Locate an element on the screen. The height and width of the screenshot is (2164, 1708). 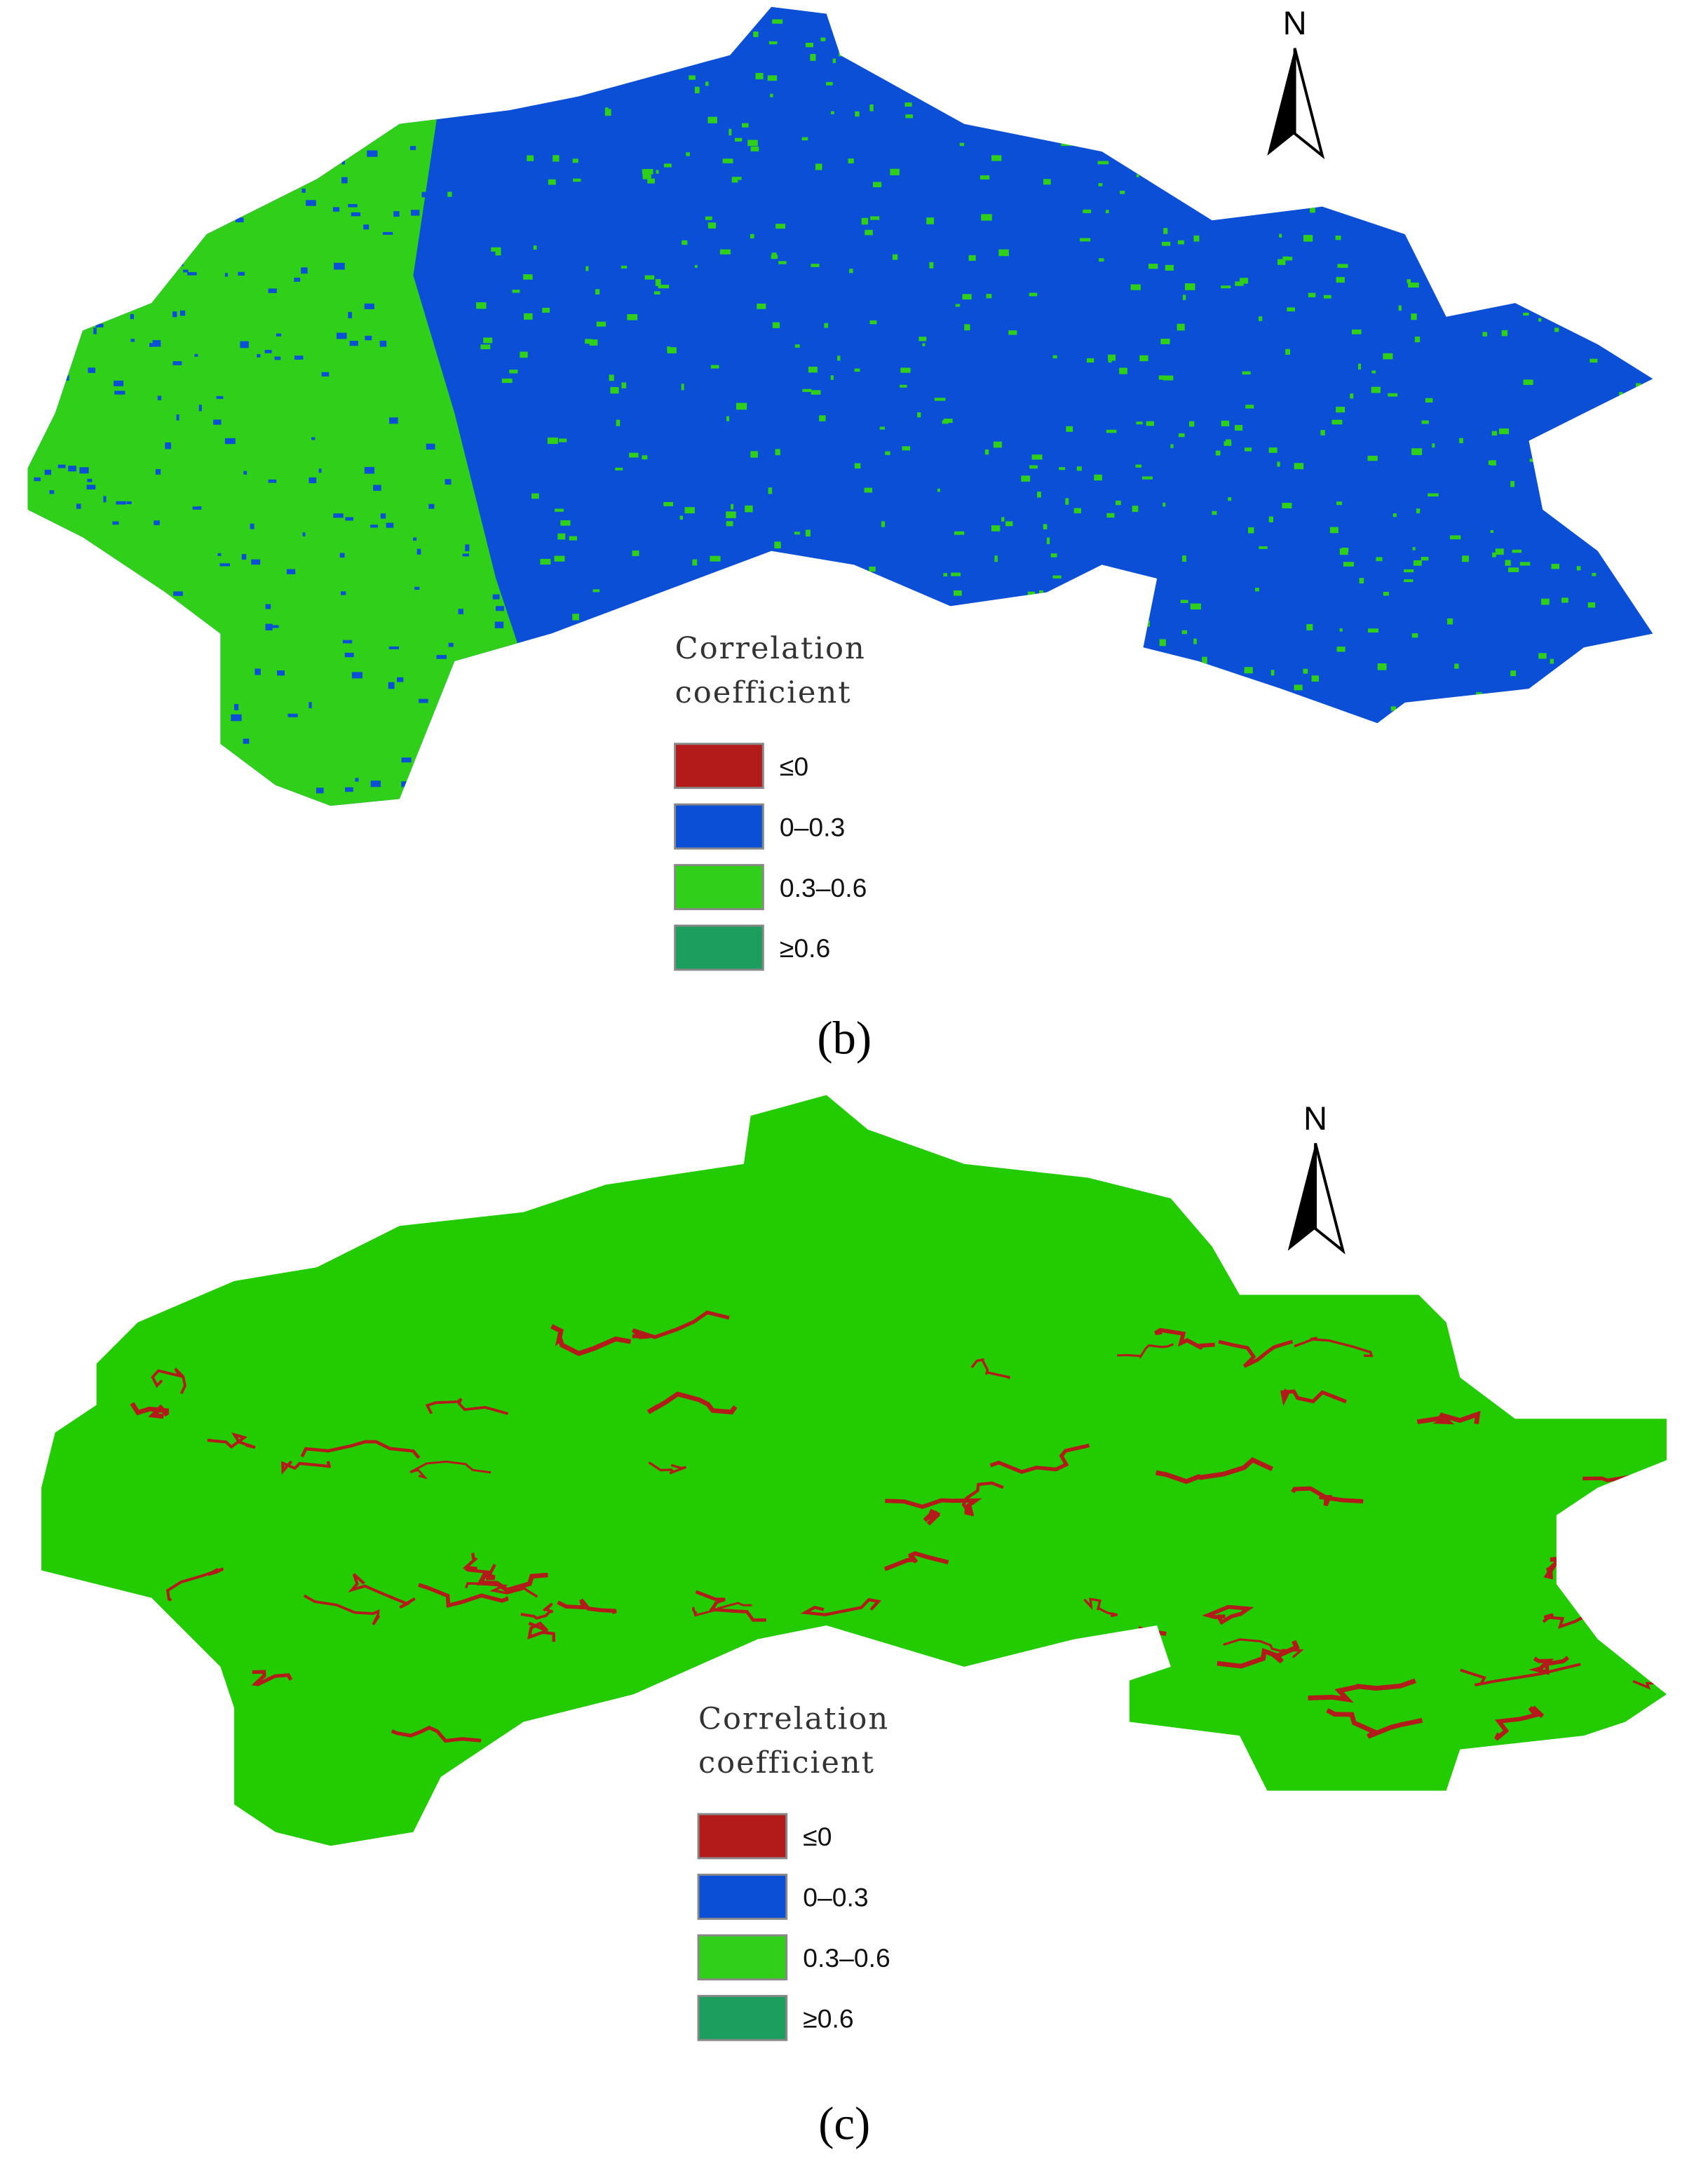
legend-title: coefficient is located at coordinates (786, 1762).